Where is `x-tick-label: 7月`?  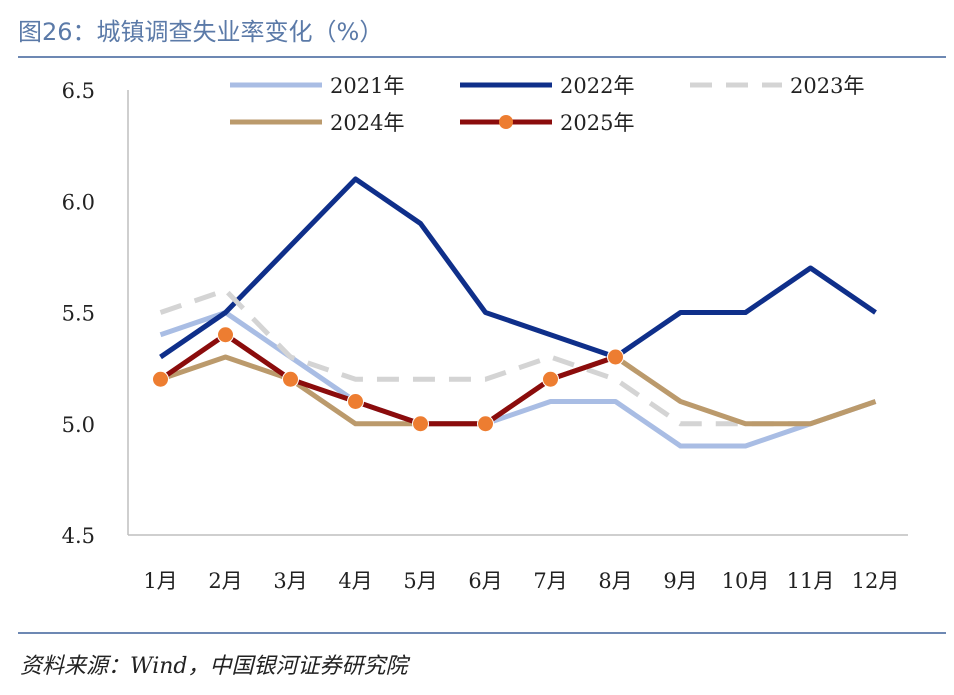
x-tick-label: 7月 is located at coordinates (550, 581).